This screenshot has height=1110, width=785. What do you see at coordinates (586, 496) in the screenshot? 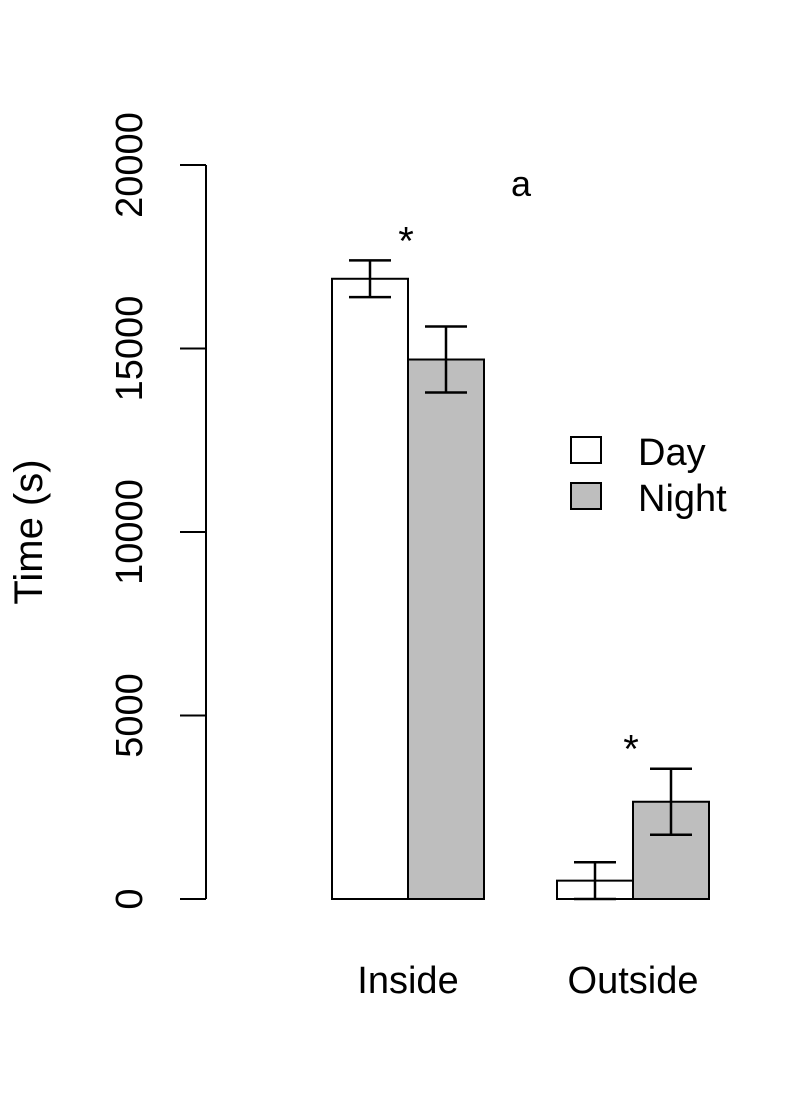
I see `legend-swatch-night` at bounding box center [586, 496].